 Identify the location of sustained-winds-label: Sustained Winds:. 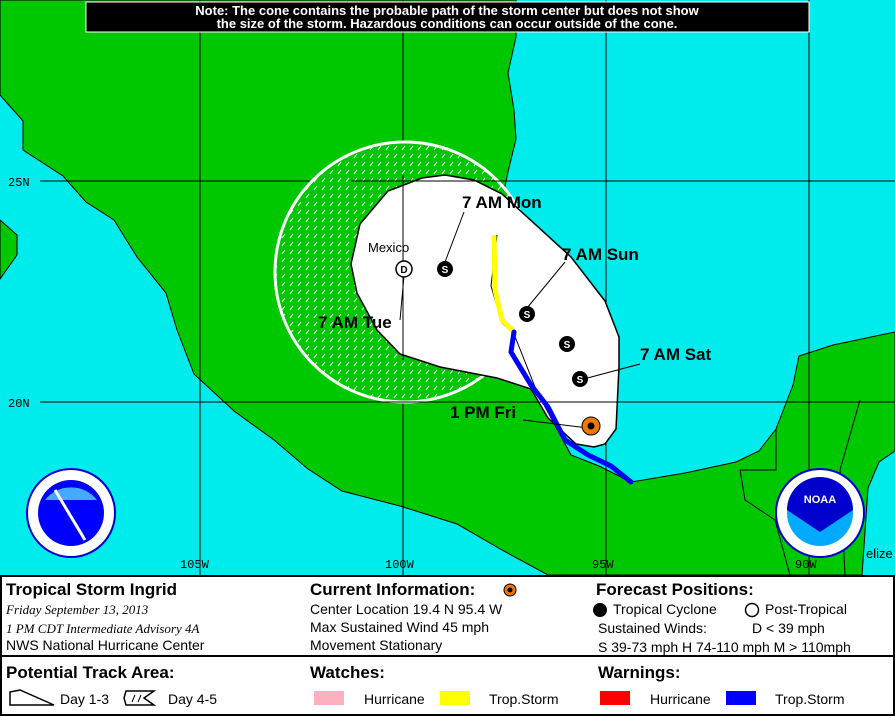
(652, 628).